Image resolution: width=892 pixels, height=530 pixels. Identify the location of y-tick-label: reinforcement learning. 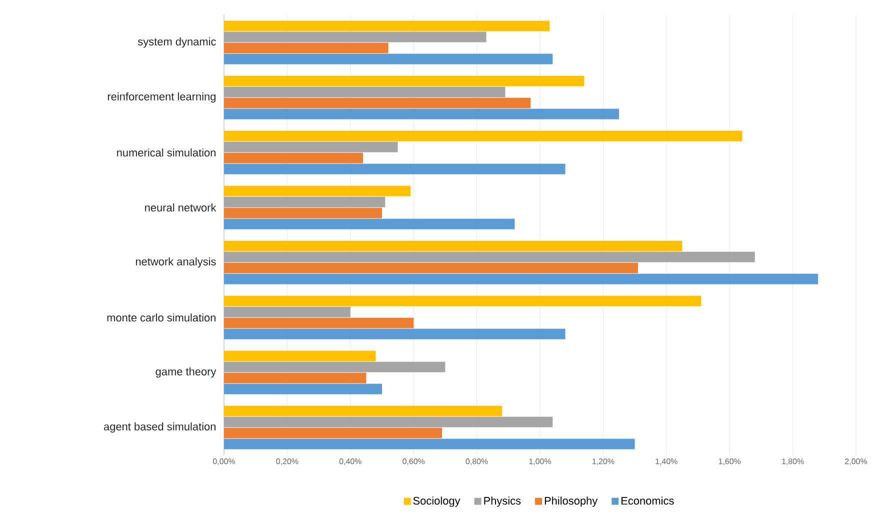
(162, 97).